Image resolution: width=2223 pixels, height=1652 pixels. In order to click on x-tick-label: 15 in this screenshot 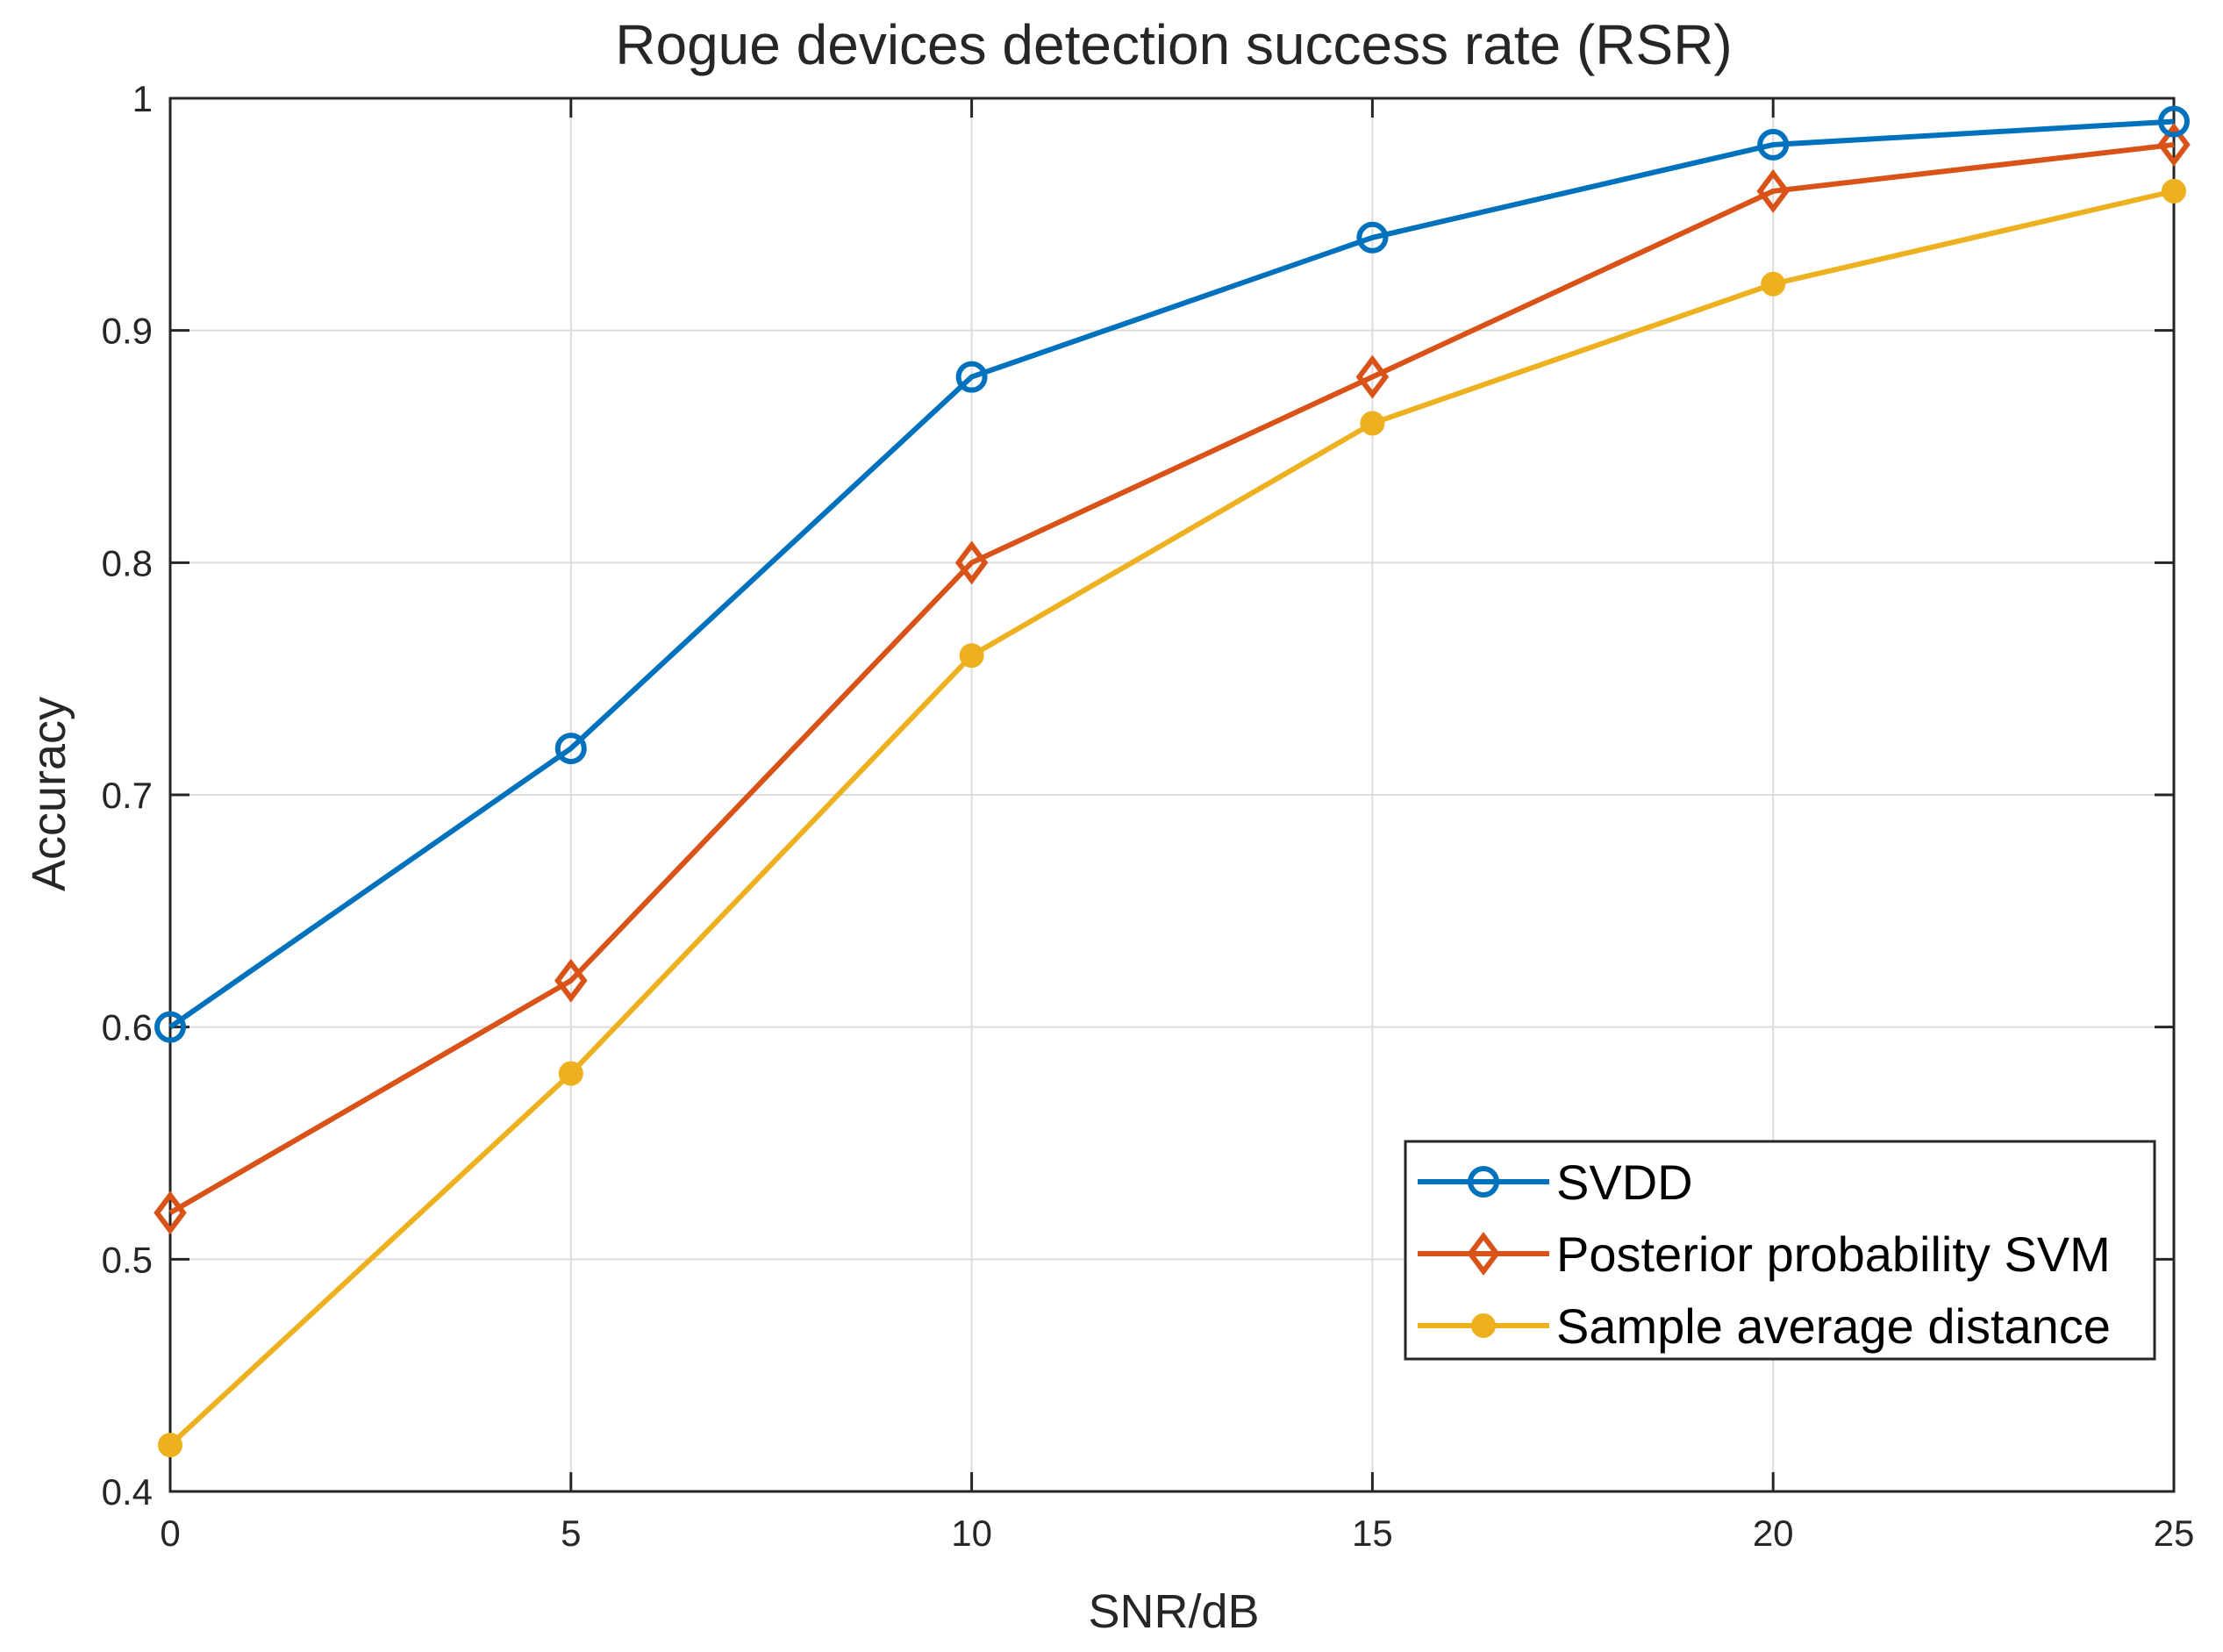, I will do `click(1373, 1534)`.